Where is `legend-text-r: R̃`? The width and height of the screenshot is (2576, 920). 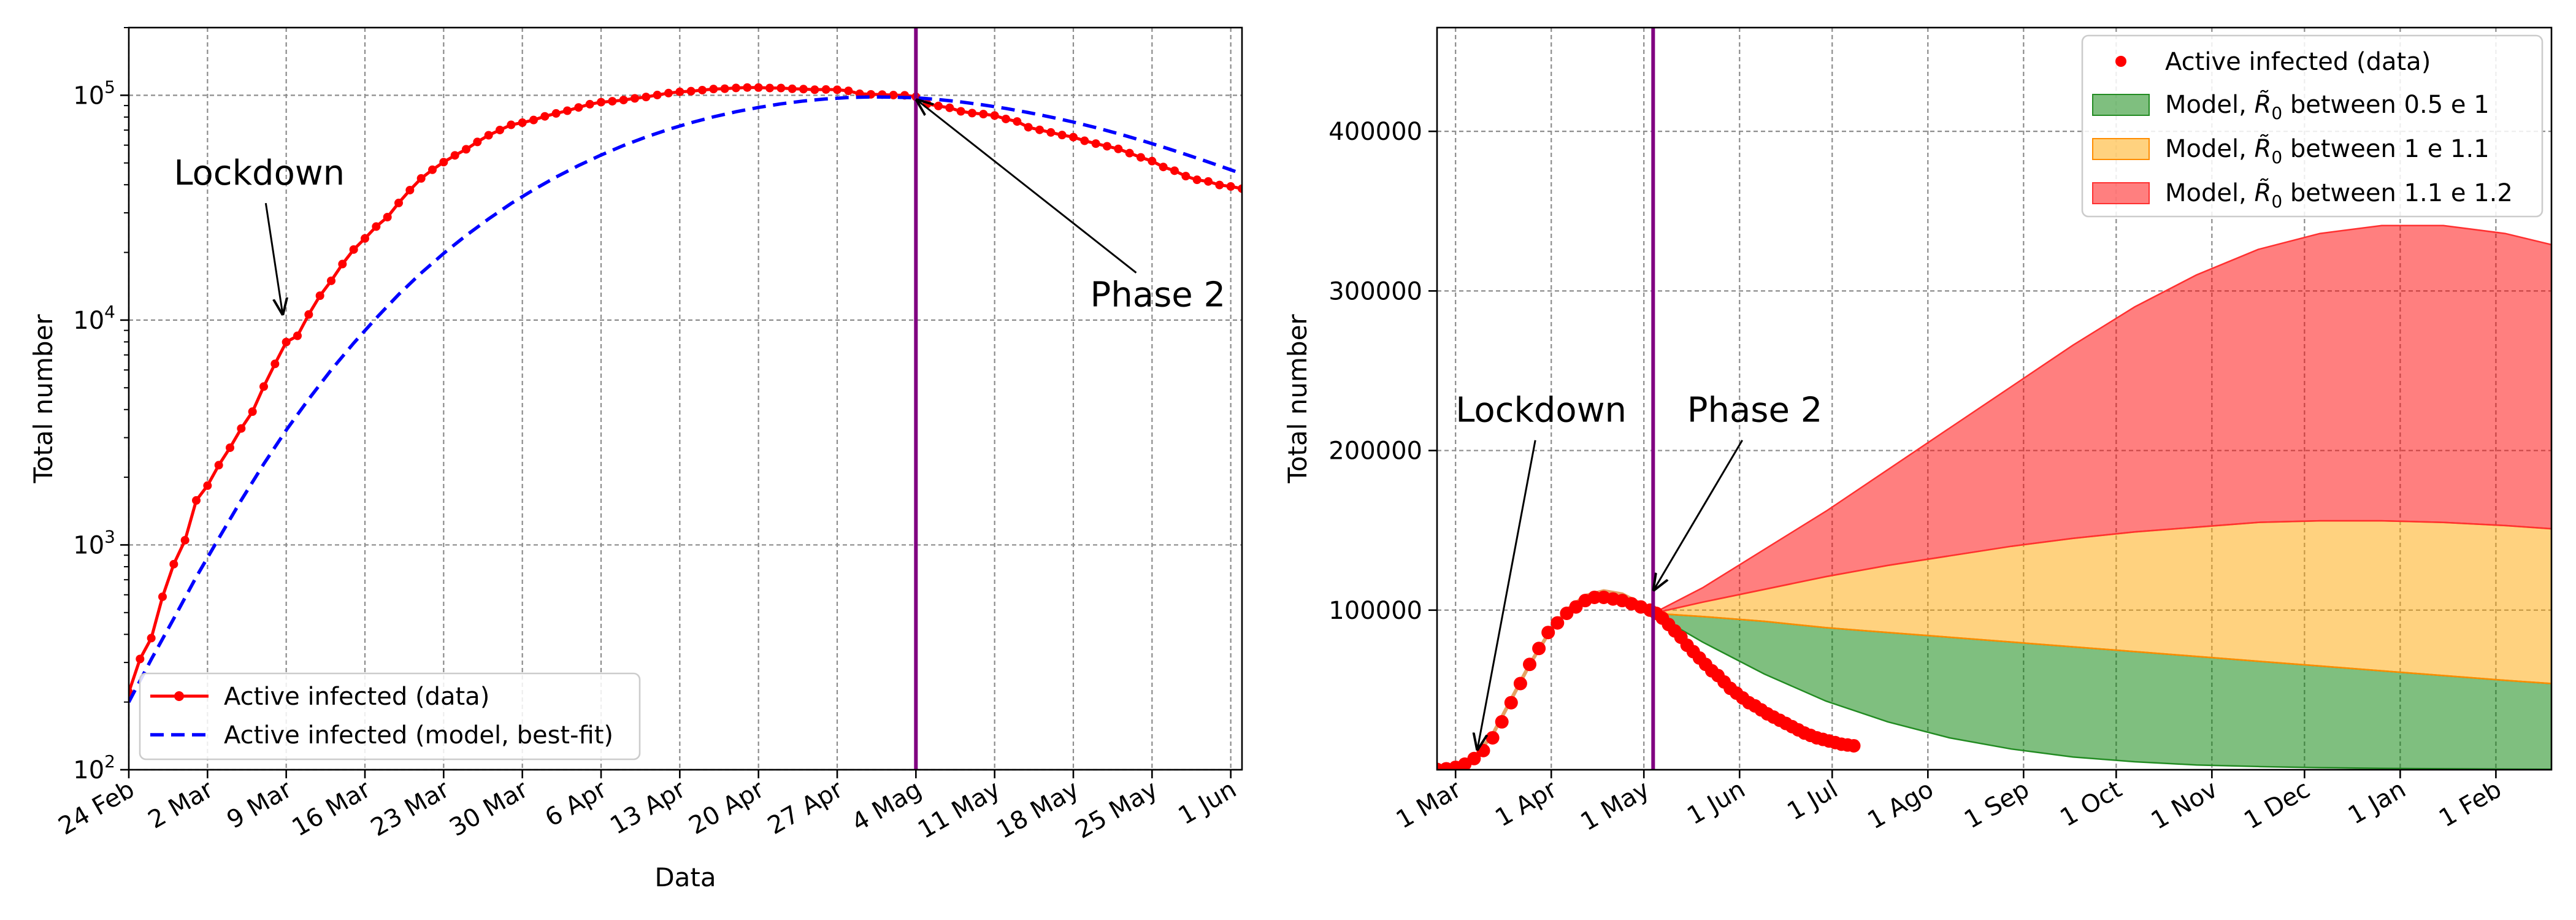 legend-text-r: R̃ is located at coordinates (2263, 148).